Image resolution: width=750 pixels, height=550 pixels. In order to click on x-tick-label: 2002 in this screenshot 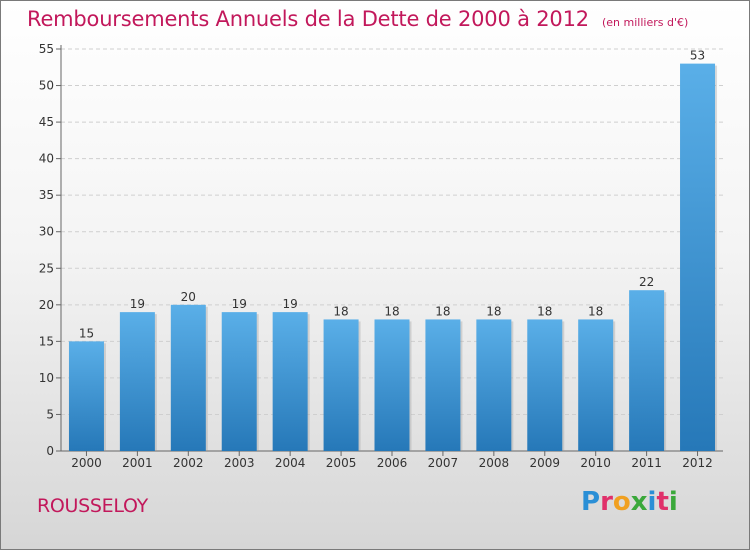, I will do `click(188, 463)`.